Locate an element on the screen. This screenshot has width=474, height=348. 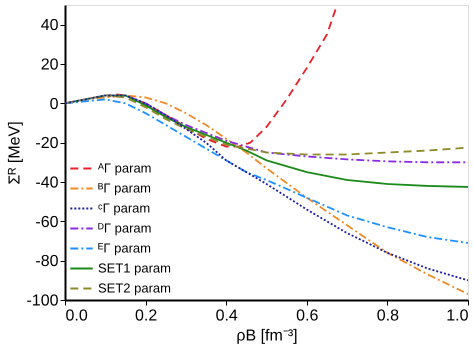
y-tick-label: -60 is located at coordinates (47, 222).